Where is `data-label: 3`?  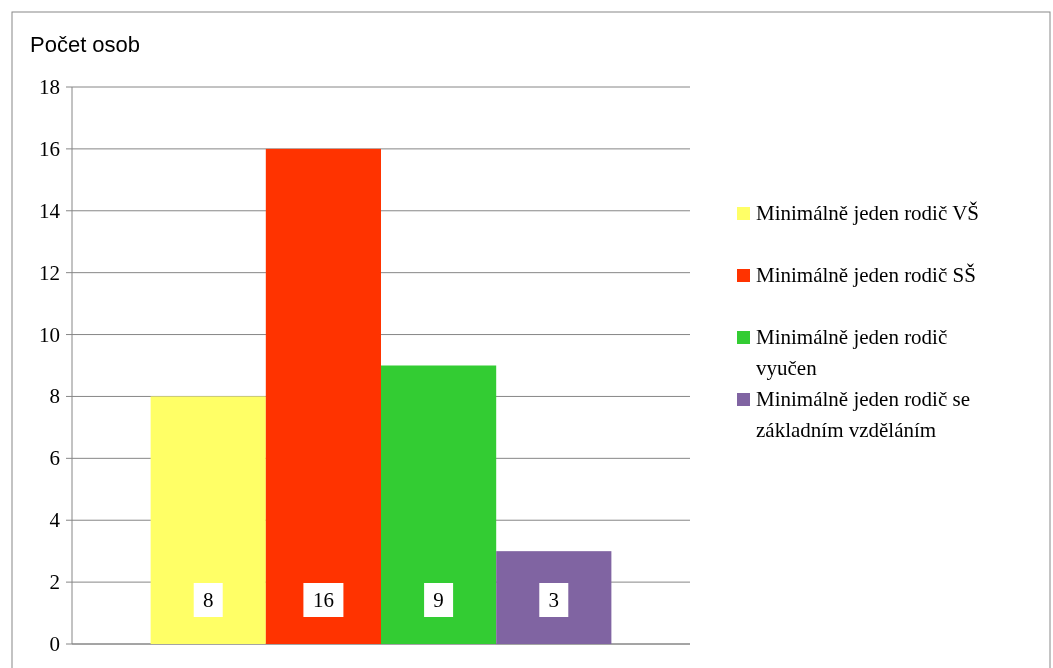
data-label: 3 is located at coordinates (554, 600).